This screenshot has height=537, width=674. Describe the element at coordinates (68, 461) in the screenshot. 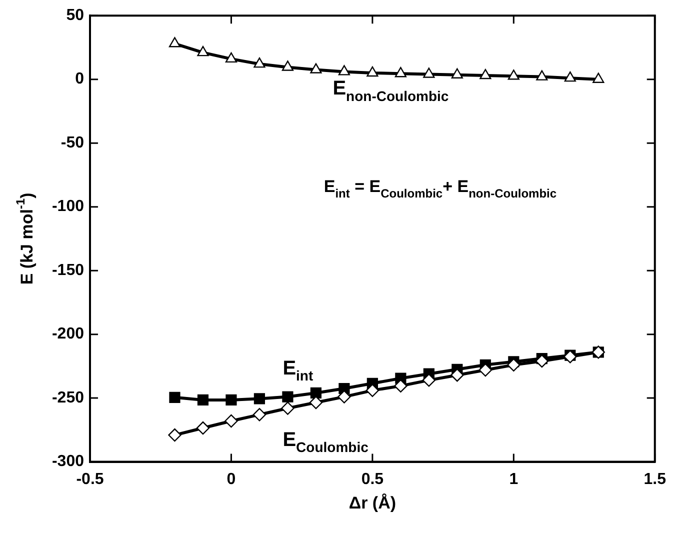

I see `y-tick-label: -300` at that location.